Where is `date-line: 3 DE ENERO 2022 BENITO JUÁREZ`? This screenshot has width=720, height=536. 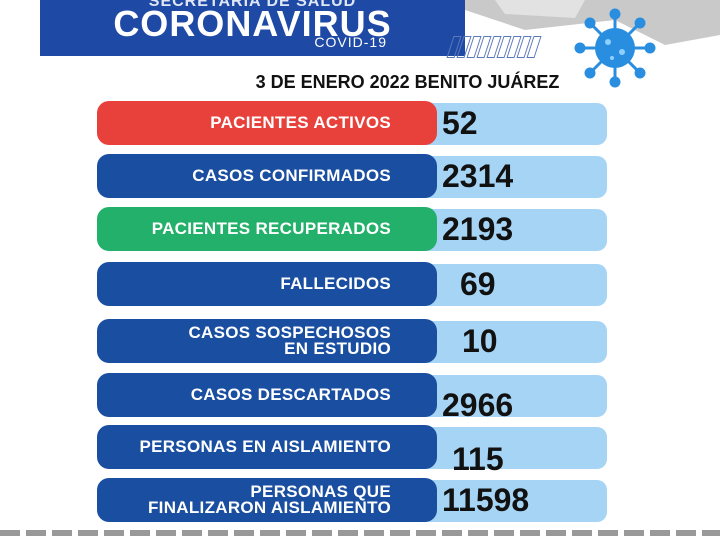
date-line: 3 DE ENERO 2022 BENITO JUÁREZ is located at coordinates (407, 82).